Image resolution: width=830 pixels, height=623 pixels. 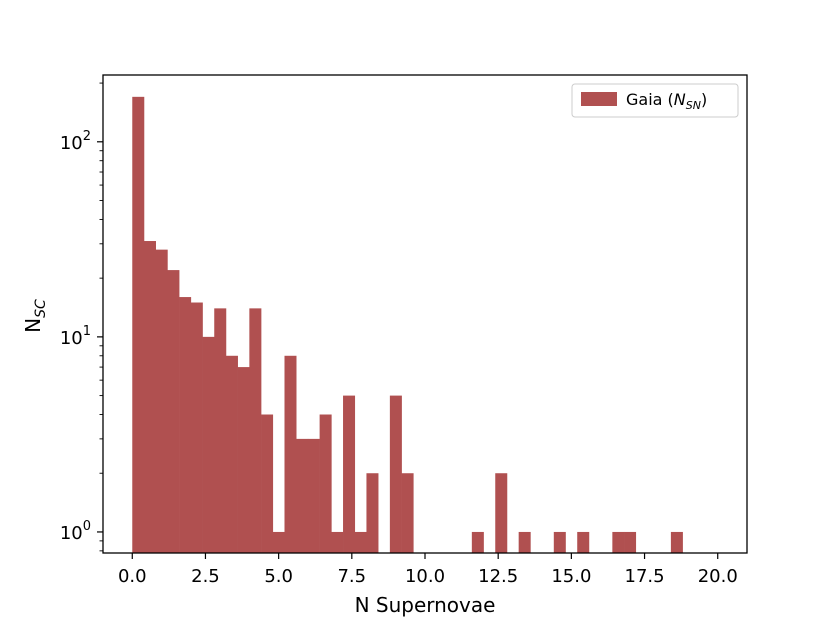 I want to click on x-tick-label: 10.0, so click(x=425, y=576).